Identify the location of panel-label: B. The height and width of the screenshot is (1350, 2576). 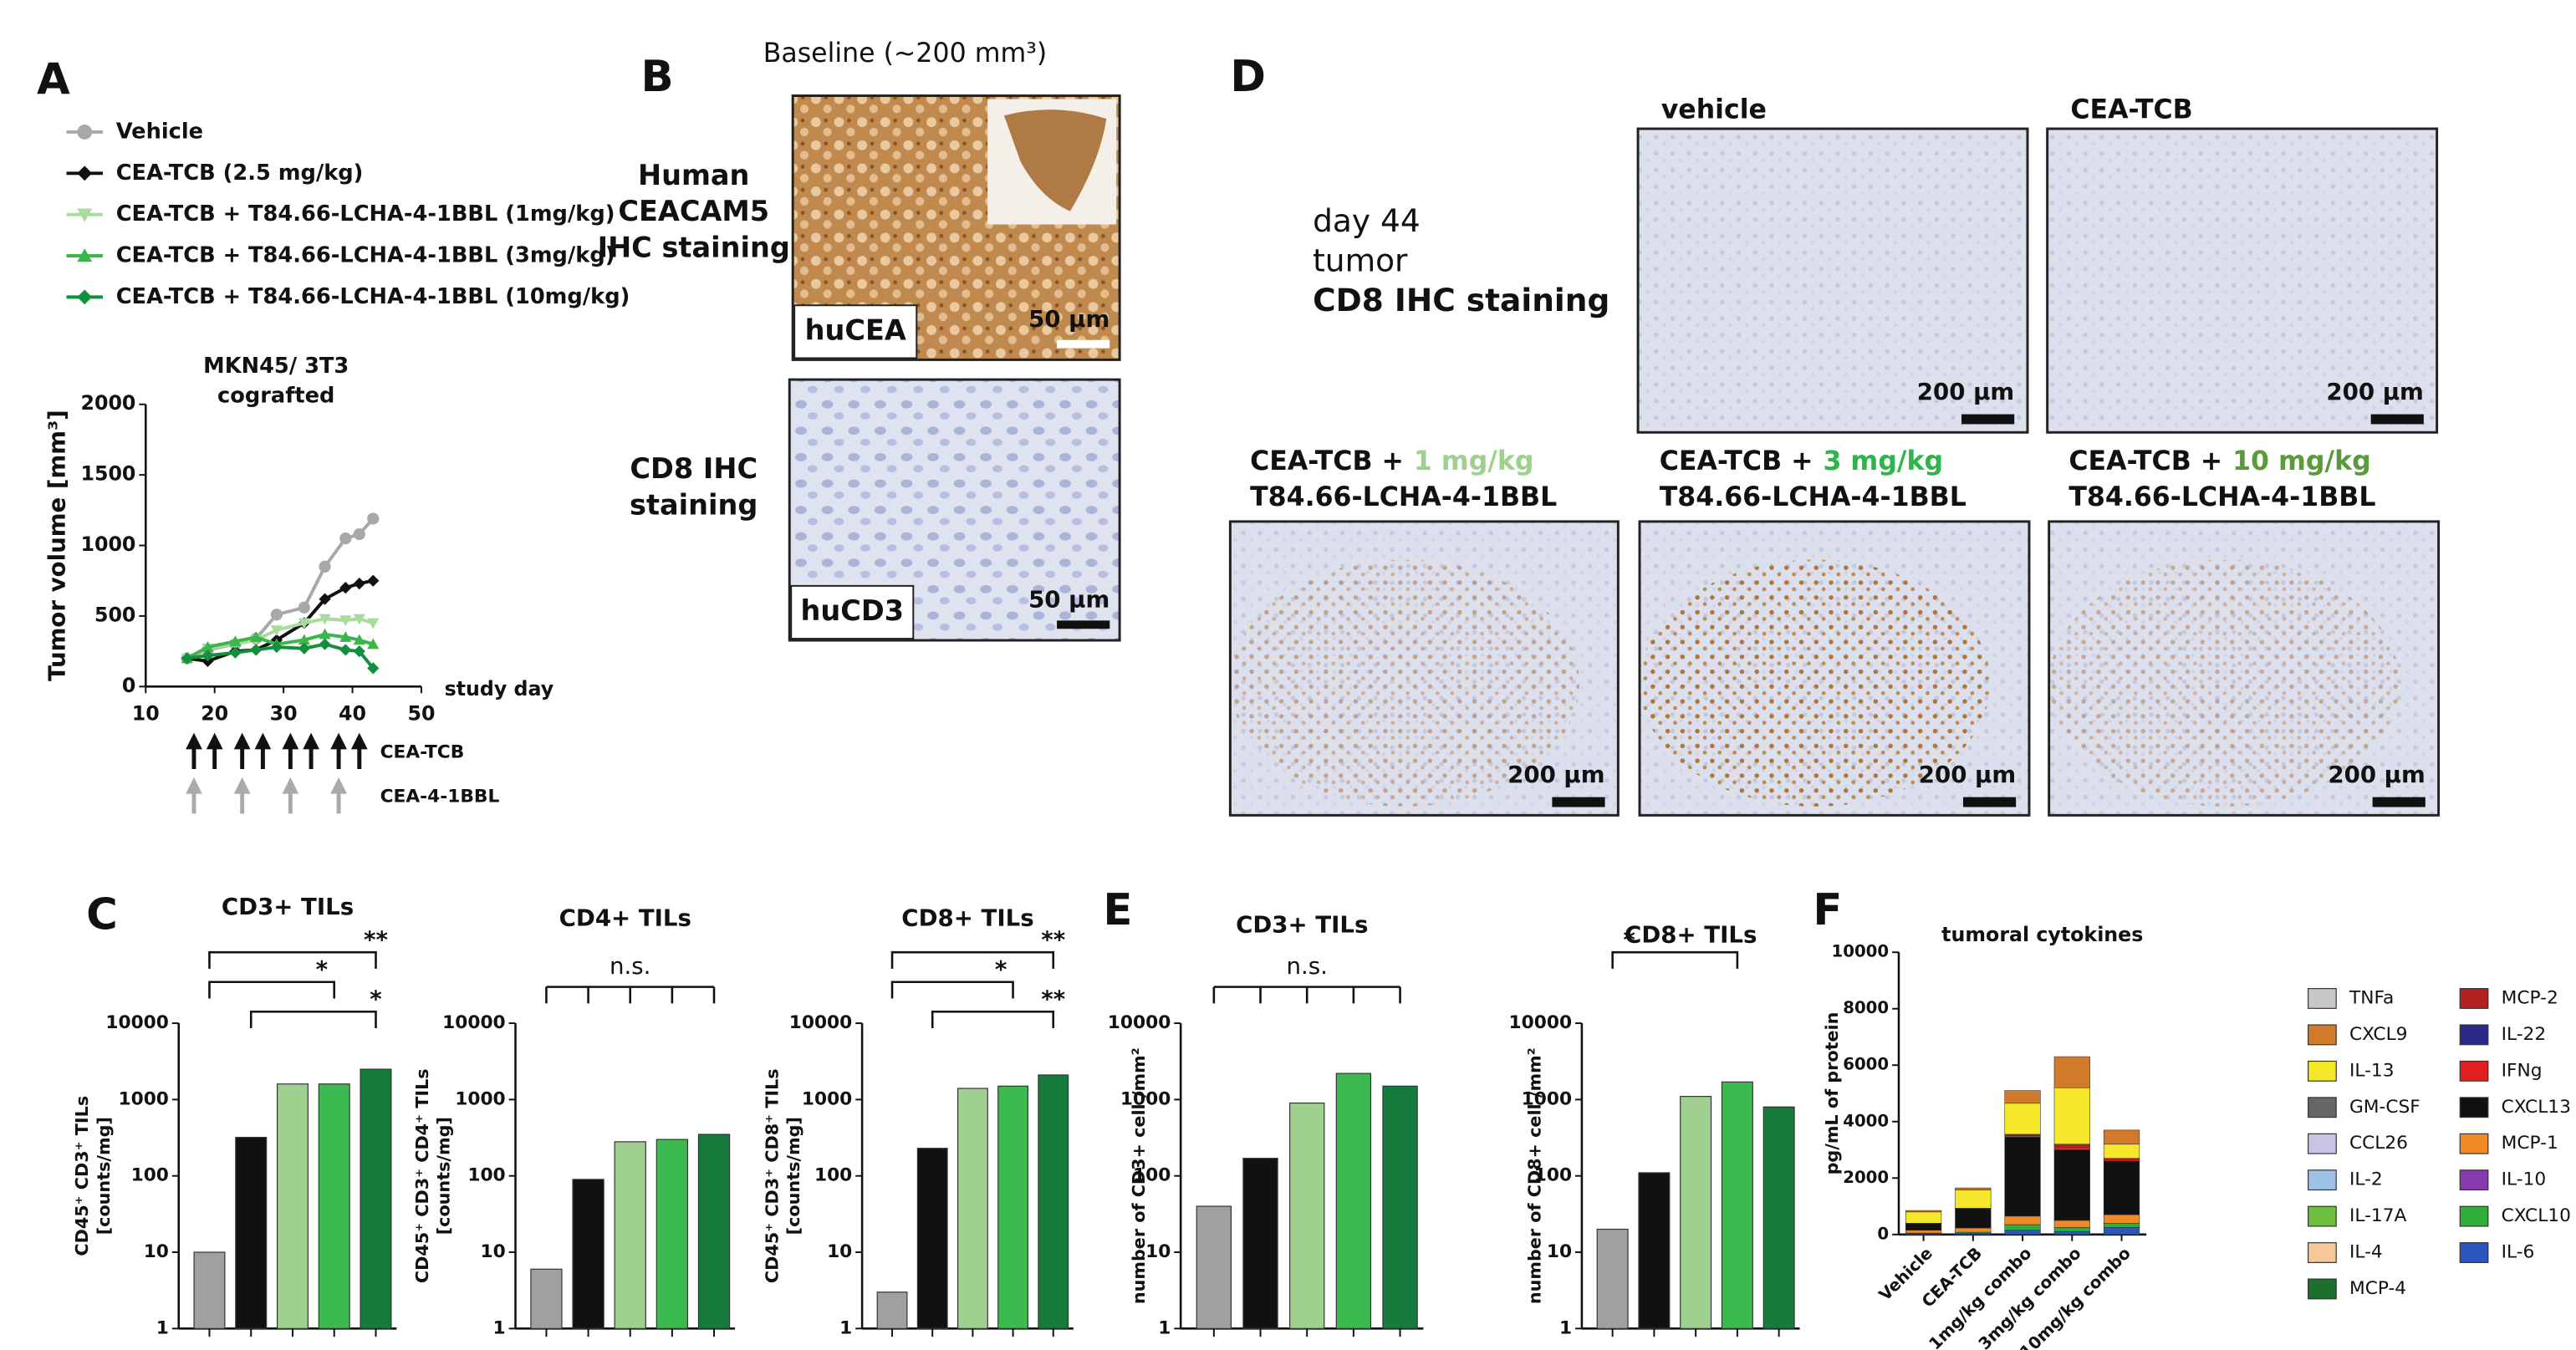
(658, 77).